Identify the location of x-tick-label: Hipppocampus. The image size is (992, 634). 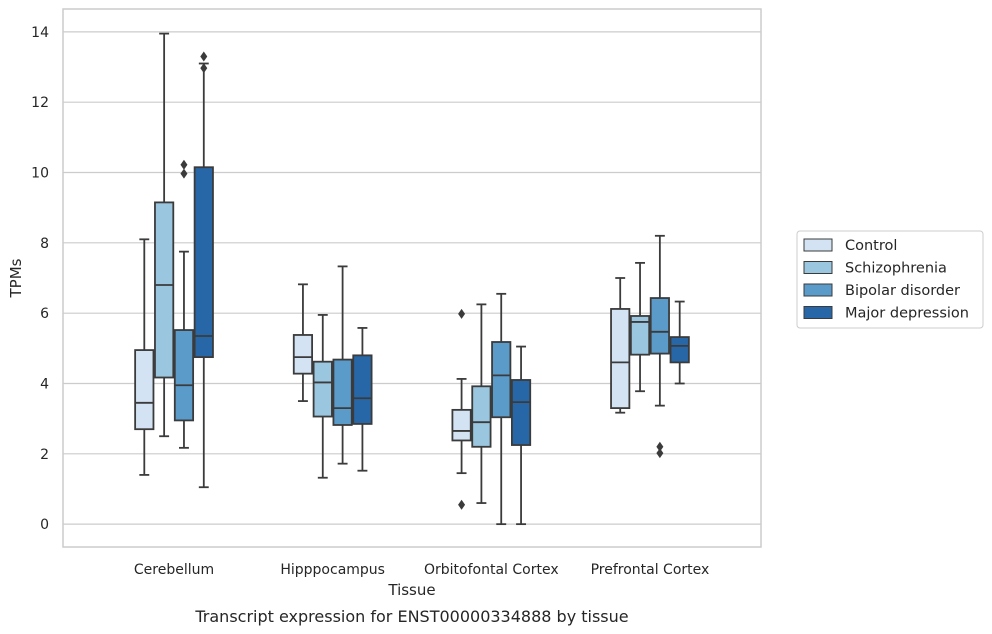
(332, 570).